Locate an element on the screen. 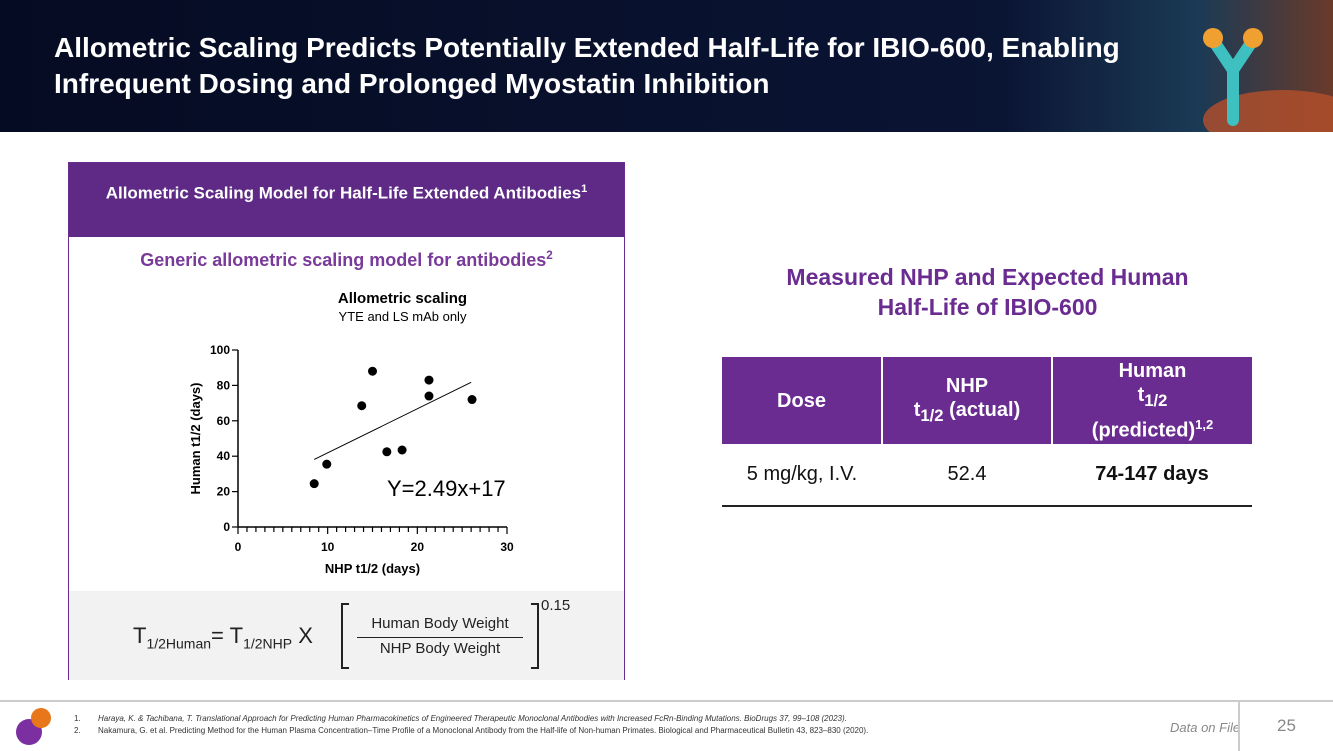 The height and width of the screenshot is (751, 1333). cell-nhp: 52.4 is located at coordinates (967, 475).